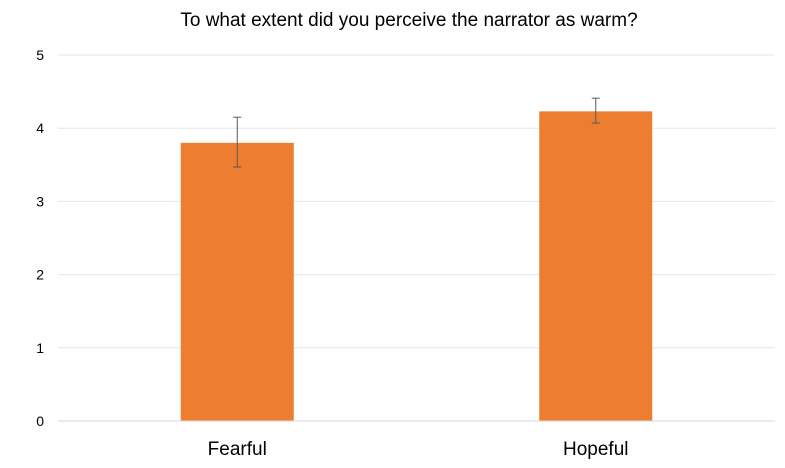 The image size is (785, 468). I want to click on y-tick-label: 3, so click(40, 201).